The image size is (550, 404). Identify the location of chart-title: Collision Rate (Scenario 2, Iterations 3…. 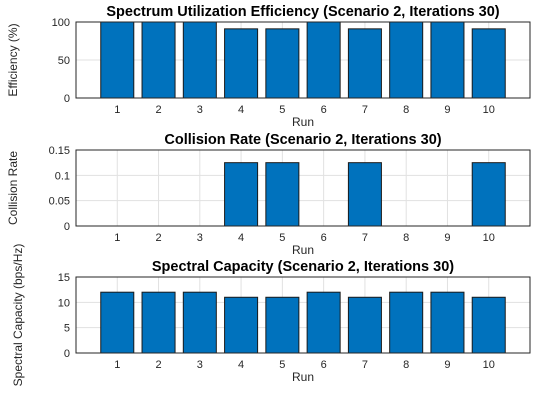
(302, 140).